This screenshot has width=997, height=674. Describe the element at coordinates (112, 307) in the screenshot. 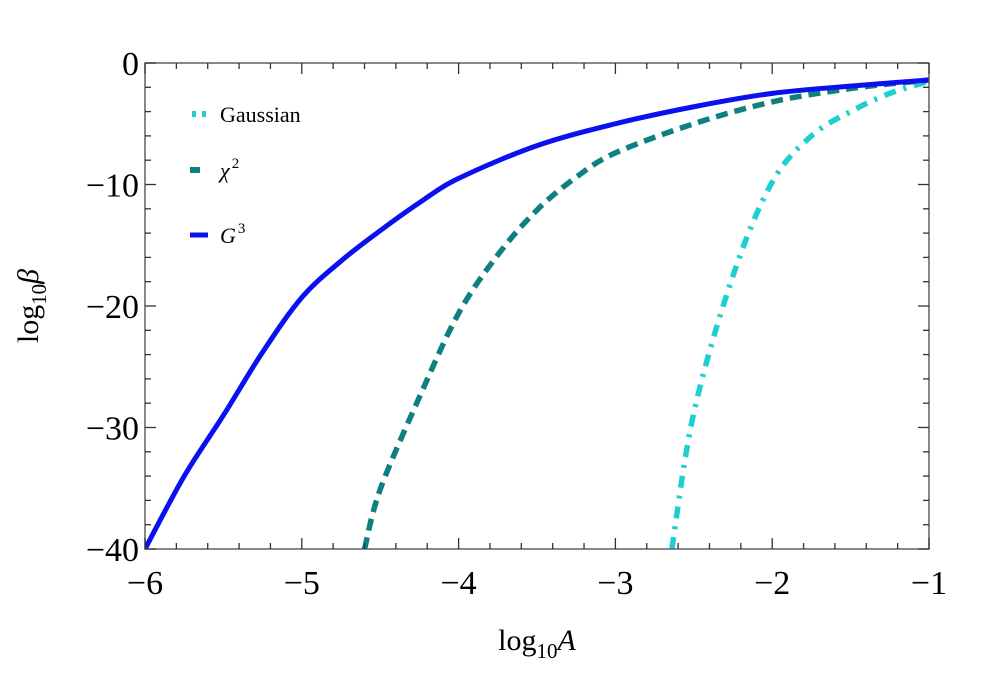

I see `y-tick-label: −20` at that location.